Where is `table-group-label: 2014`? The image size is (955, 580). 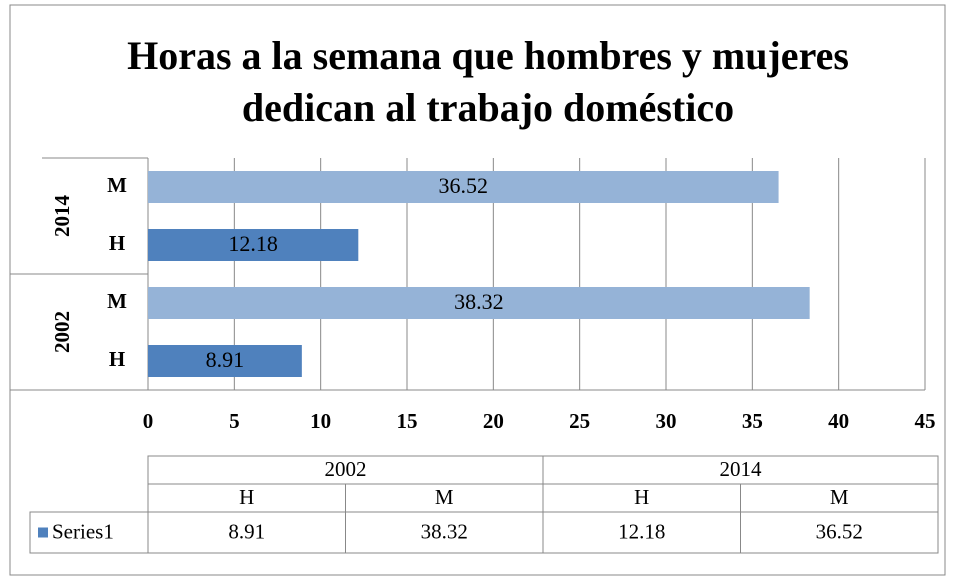 table-group-label: 2014 is located at coordinates (741, 469).